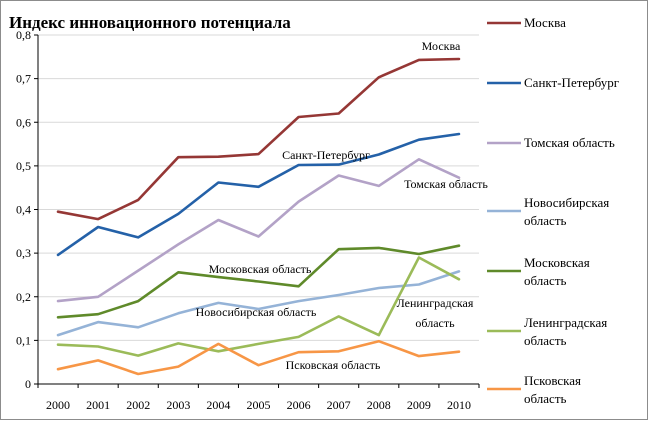 Image resolution: width=648 pixels, height=424 pixels. Describe the element at coordinates (339, 405) in the screenshot. I see `x-tick-label: 2007` at that location.